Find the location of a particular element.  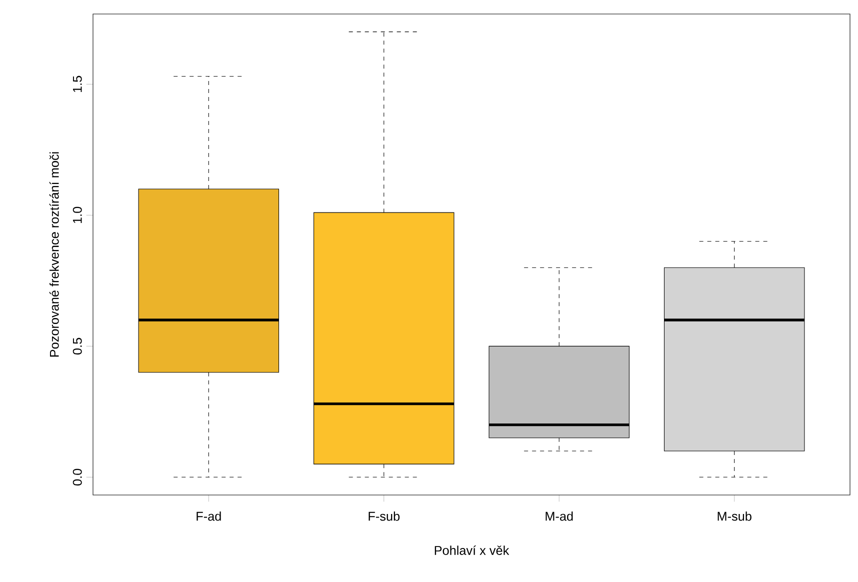

y-tick-label: 1.5 is located at coordinates (77, 84).